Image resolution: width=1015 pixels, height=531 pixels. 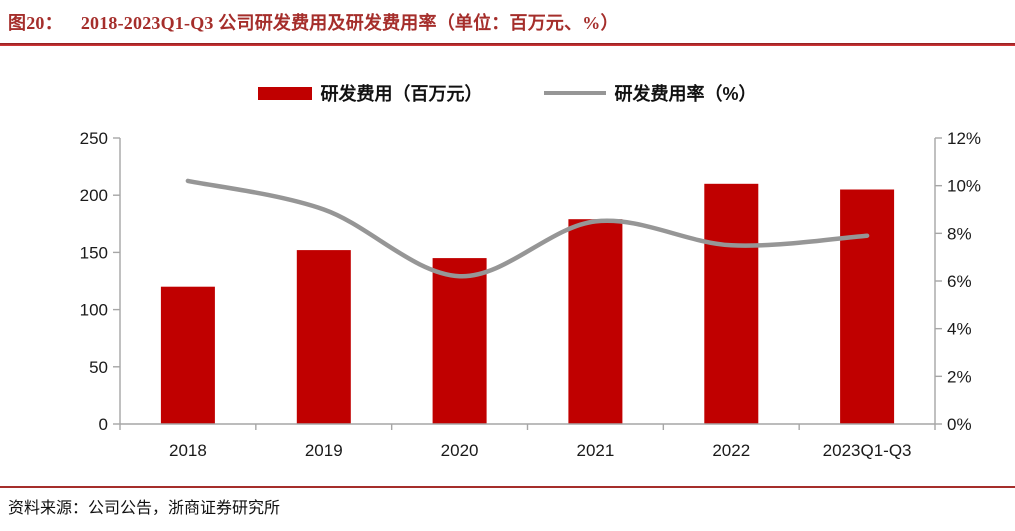 What do you see at coordinates (507, 44) in the screenshot?
I see `title-divider` at bounding box center [507, 44].